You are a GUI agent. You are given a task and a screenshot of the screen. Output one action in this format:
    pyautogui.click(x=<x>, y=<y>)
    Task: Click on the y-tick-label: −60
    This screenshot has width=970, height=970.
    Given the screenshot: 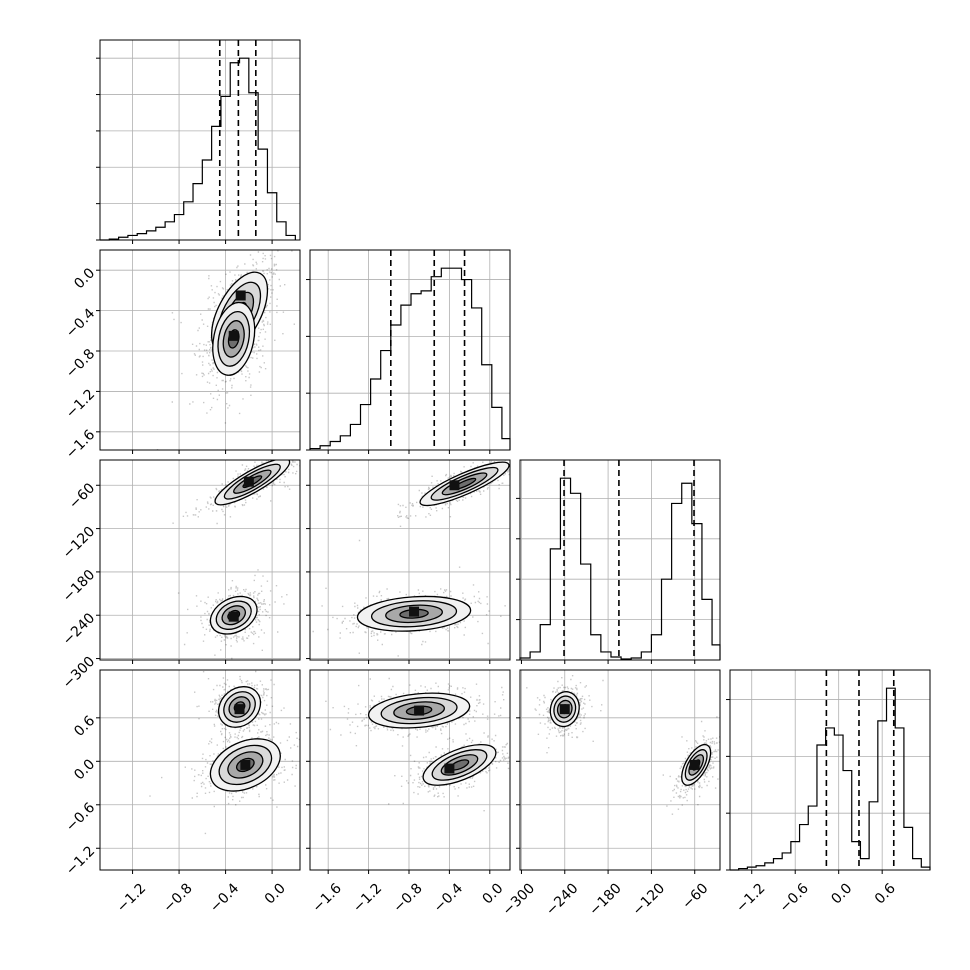 What is the action you would take?
    pyautogui.click(x=82, y=496)
    